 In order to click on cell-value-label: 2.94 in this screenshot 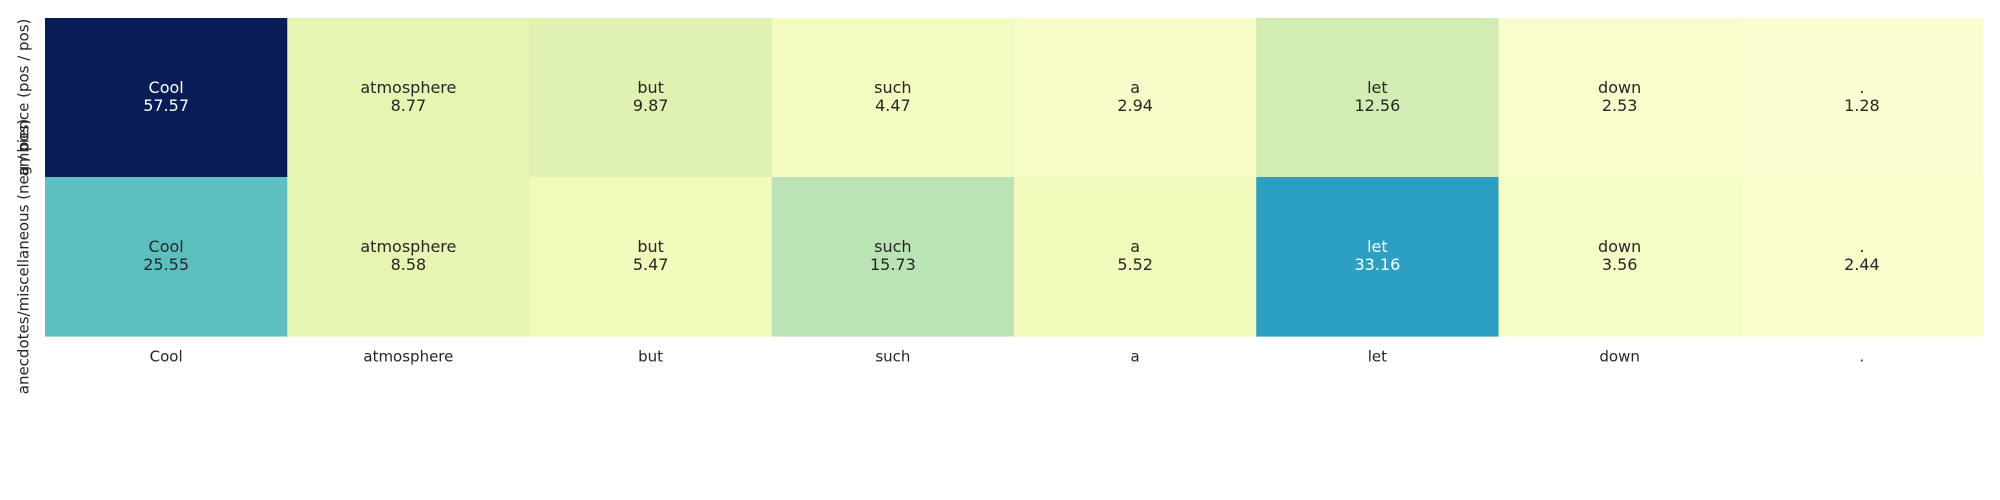, I will do `click(1135, 105)`.